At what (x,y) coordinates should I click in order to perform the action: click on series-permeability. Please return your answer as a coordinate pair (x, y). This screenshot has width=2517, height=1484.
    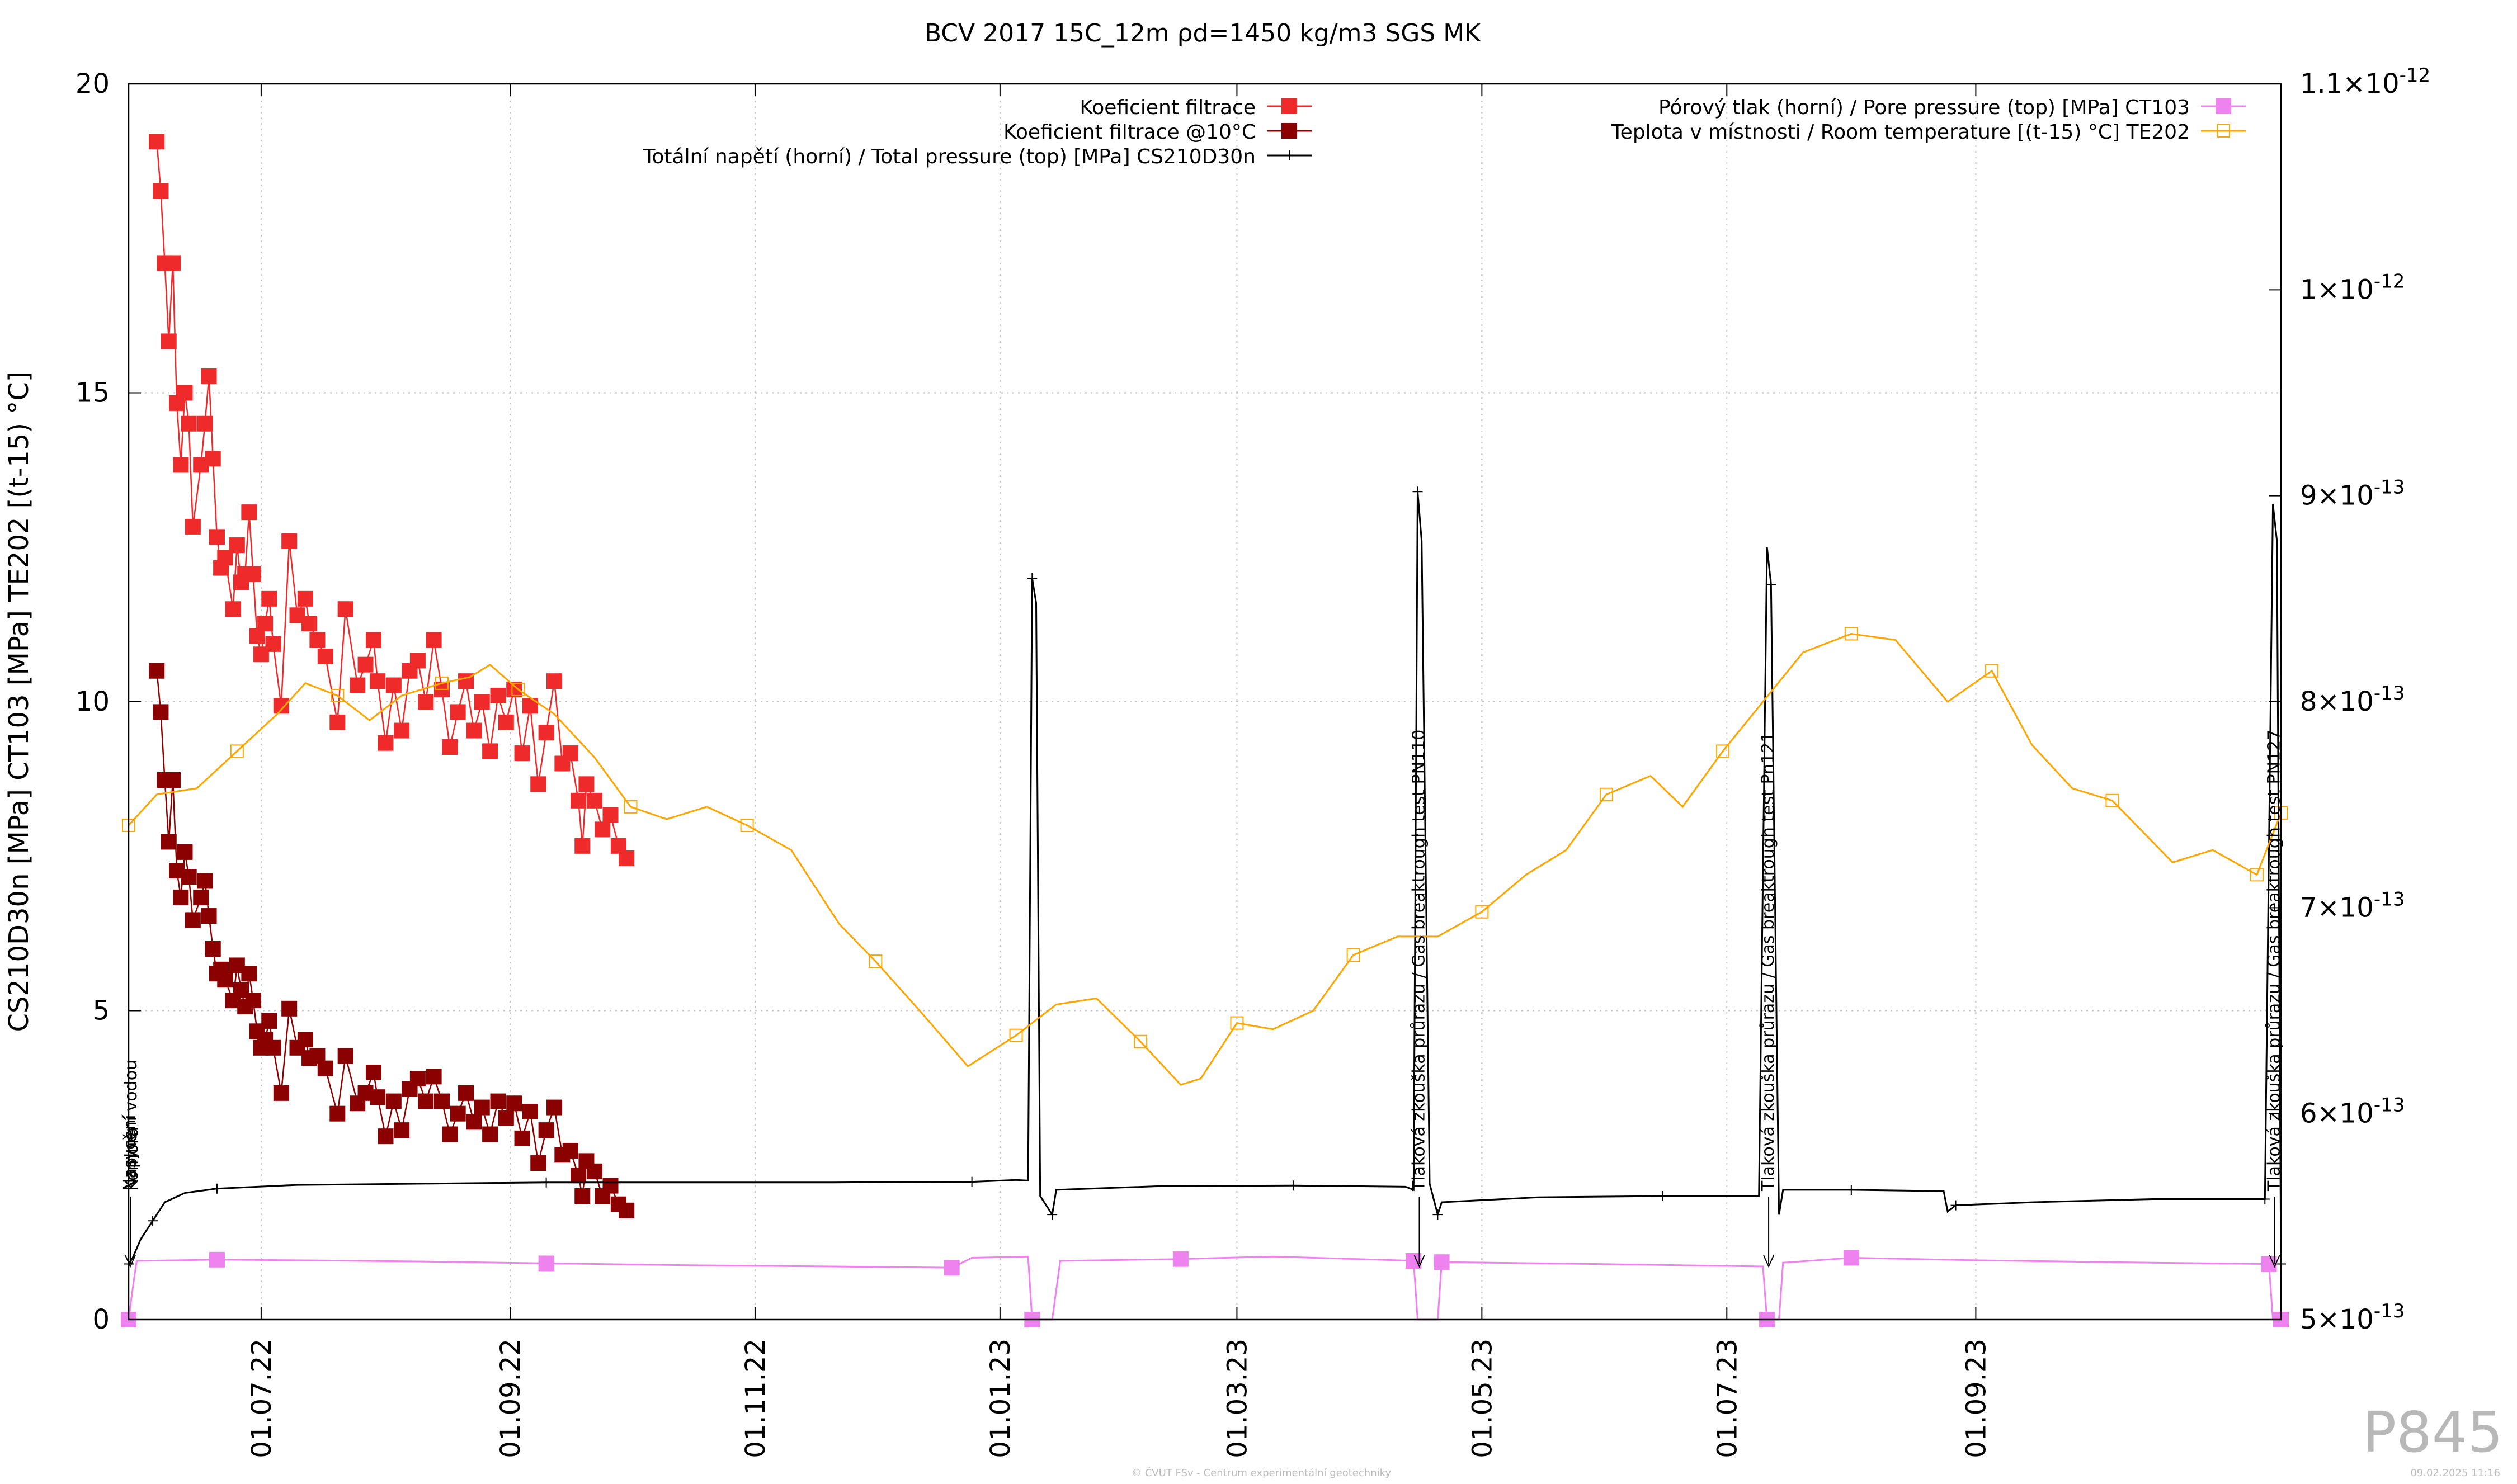
    Looking at the image, I should click on (392, 500).